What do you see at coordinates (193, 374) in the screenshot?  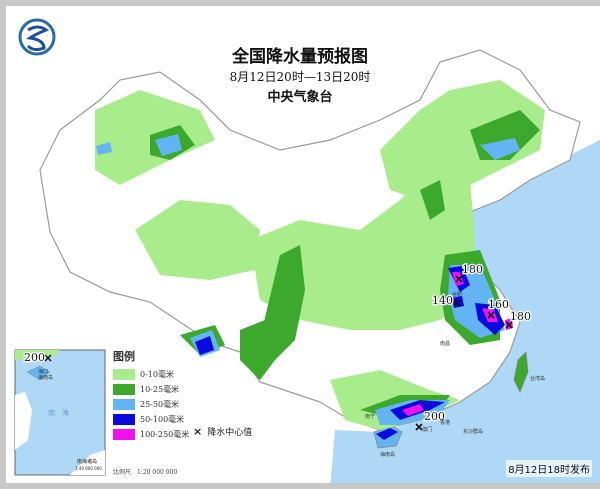 I see `legend-item: 0-10毫米` at bounding box center [193, 374].